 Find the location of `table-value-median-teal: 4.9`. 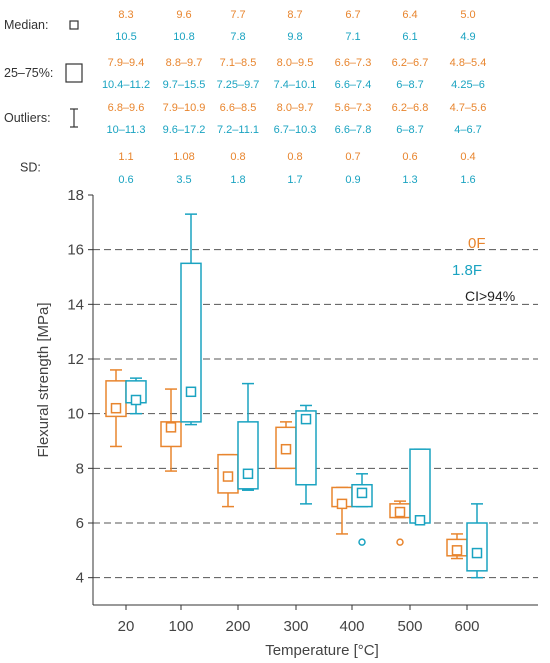

table-value-median-teal: 4.9 is located at coordinates (467, 37).